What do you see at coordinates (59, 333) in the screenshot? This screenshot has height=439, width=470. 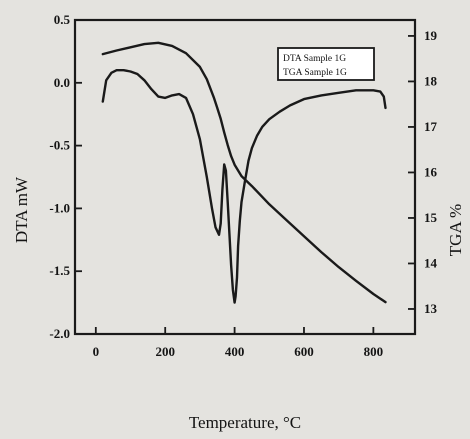 I see `left-tick-label: -2.0` at bounding box center [59, 333].